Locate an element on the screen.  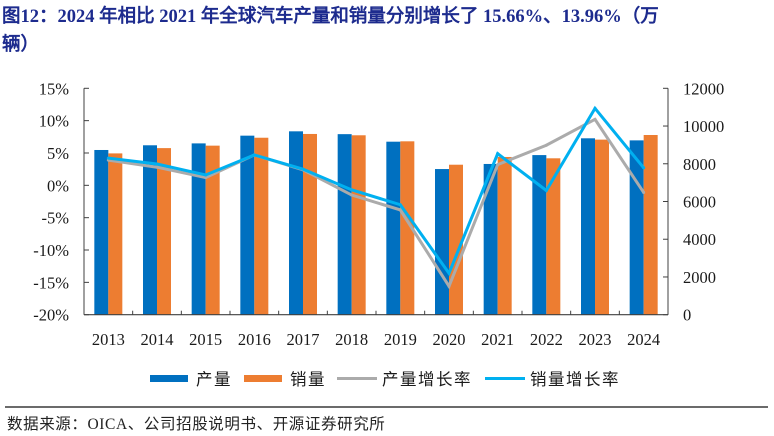
data-source-note: 数据来源：OICA、公司招股说明书、开源证券研究所 is located at coordinates (196, 424).